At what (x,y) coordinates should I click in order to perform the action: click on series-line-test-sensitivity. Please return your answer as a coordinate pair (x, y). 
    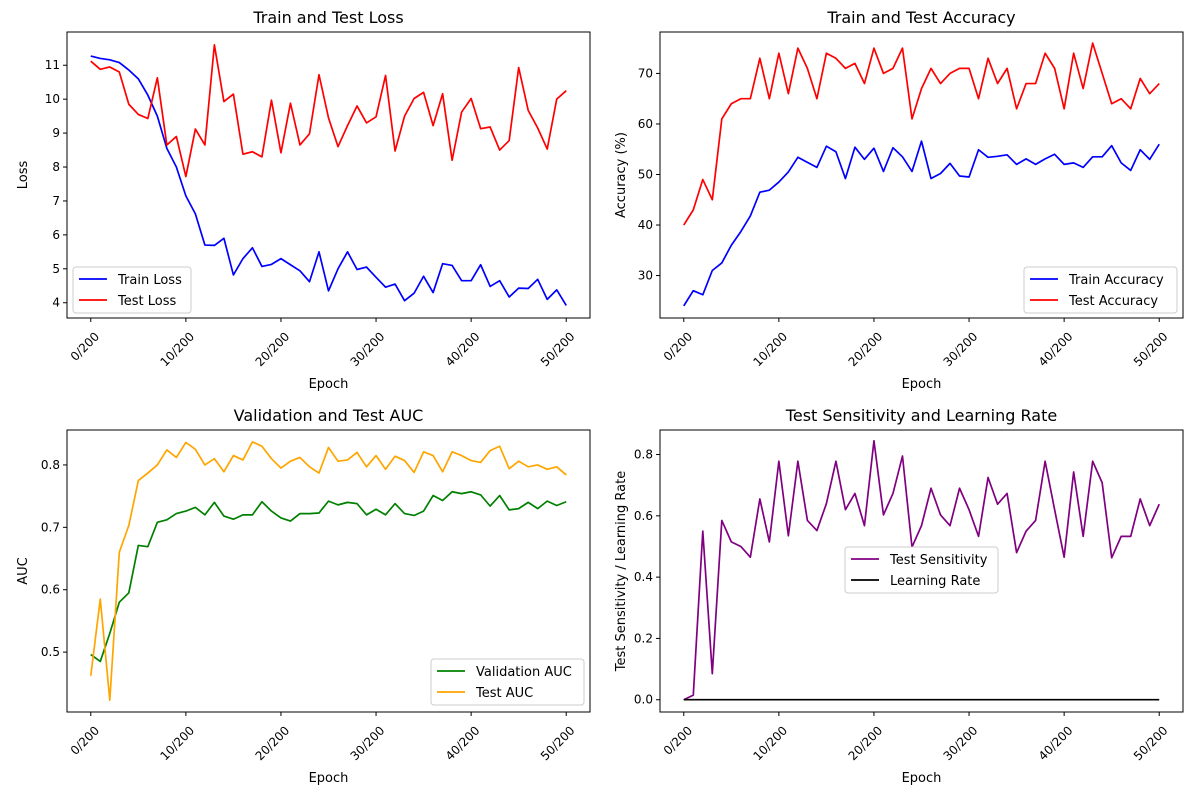
    Looking at the image, I should click on (922, 570).